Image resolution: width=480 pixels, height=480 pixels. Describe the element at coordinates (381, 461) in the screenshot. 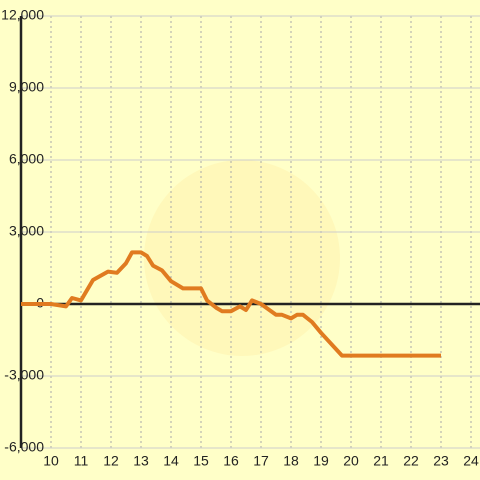

I see `x-tick-label: 21` at that location.